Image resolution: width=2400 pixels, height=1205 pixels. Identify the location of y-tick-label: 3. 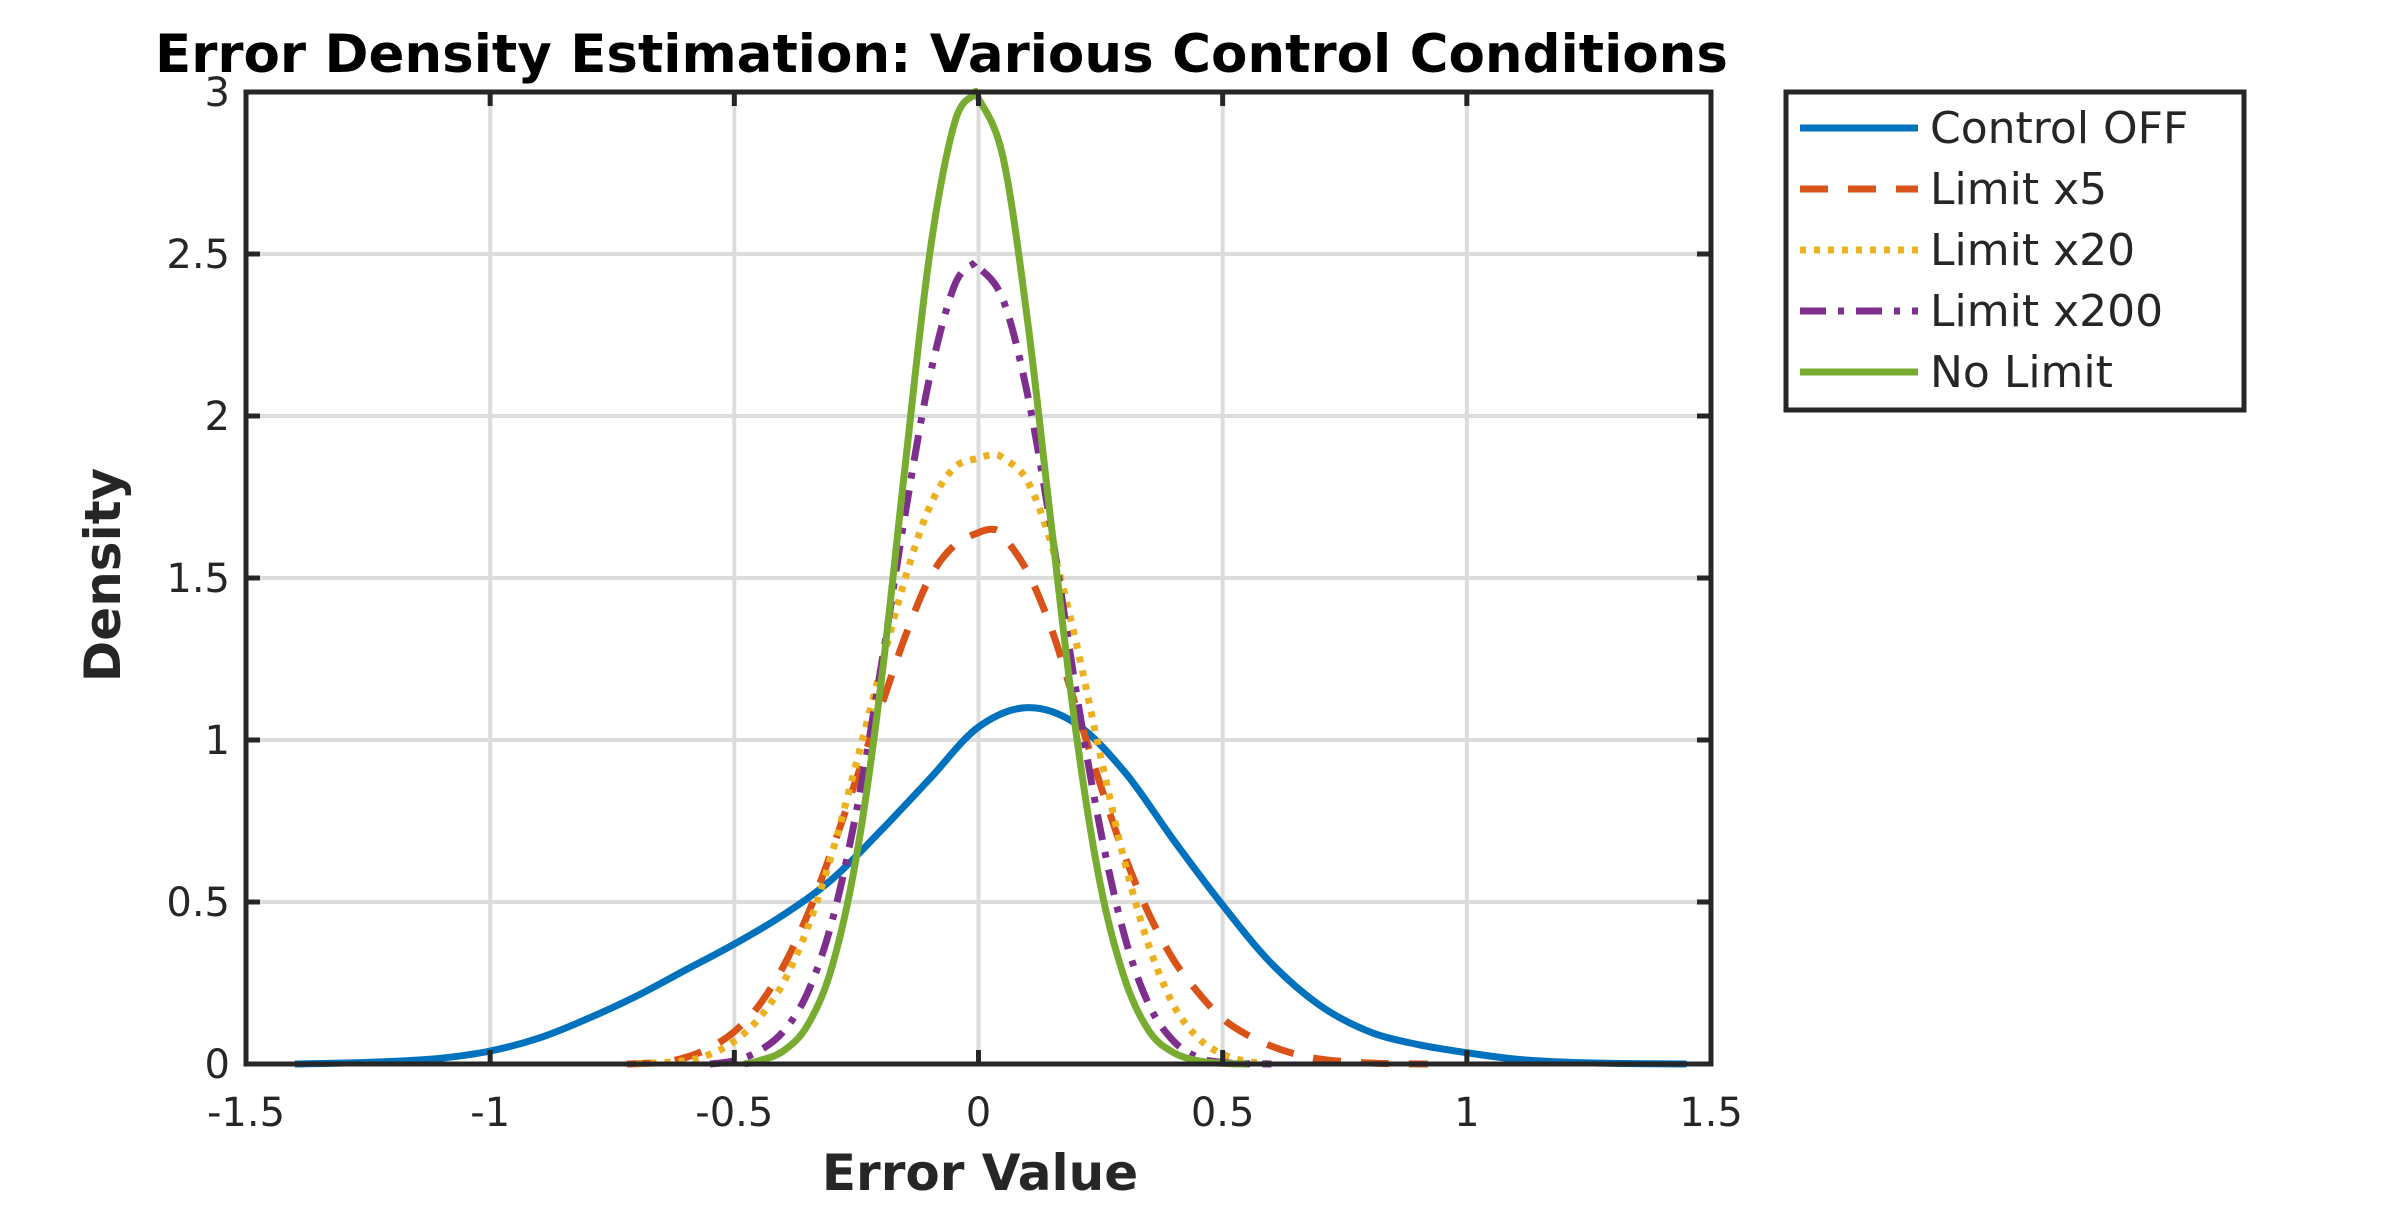
(217, 93).